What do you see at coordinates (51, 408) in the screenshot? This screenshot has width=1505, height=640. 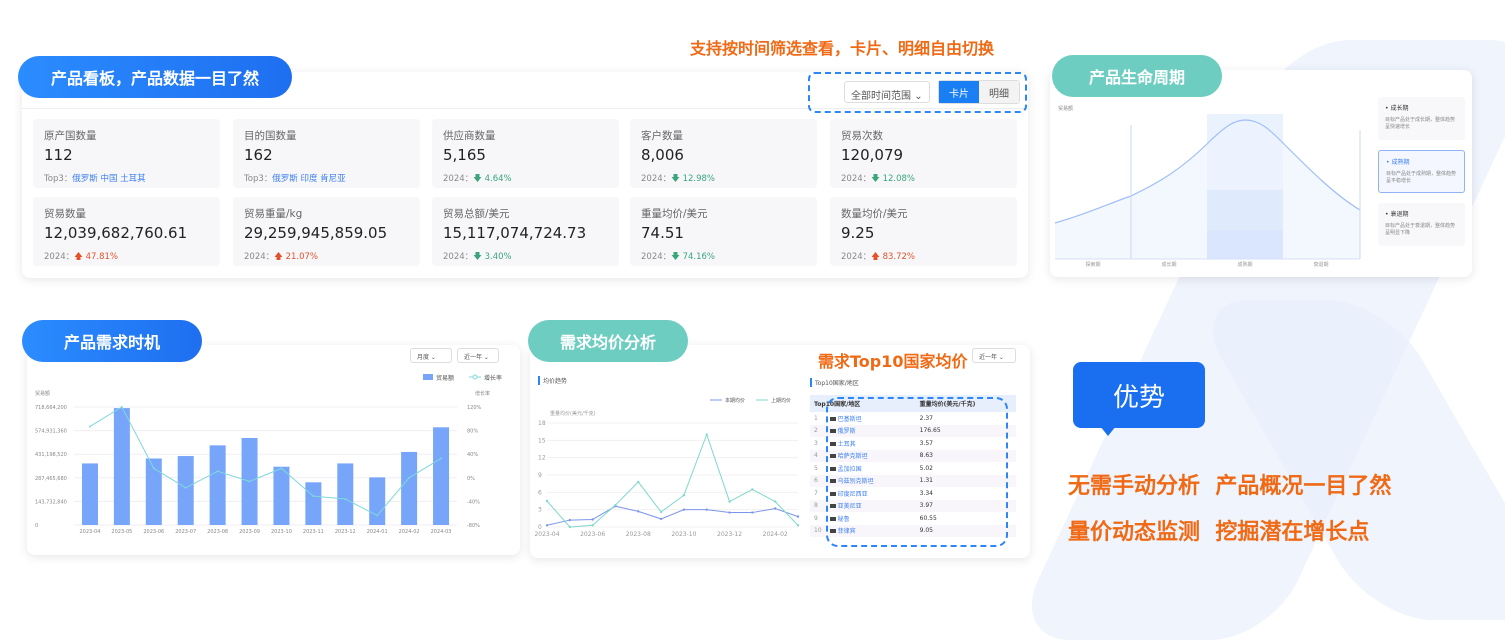 I see `left-tick-label: 718,664,200` at bounding box center [51, 408].